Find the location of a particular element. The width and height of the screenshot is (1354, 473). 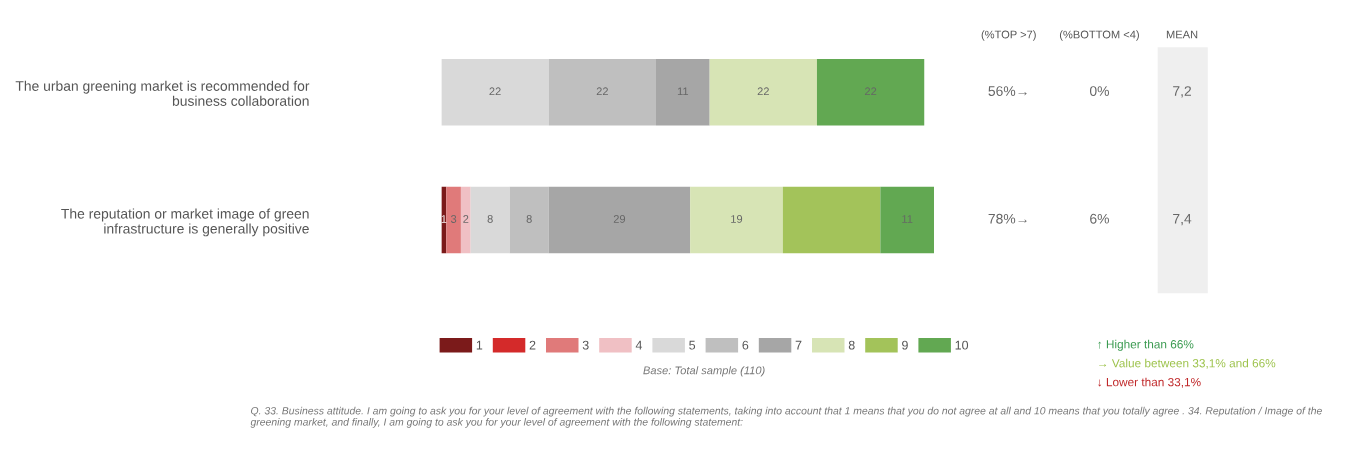

text: 7,2 is located at coordinates (1182, 92).